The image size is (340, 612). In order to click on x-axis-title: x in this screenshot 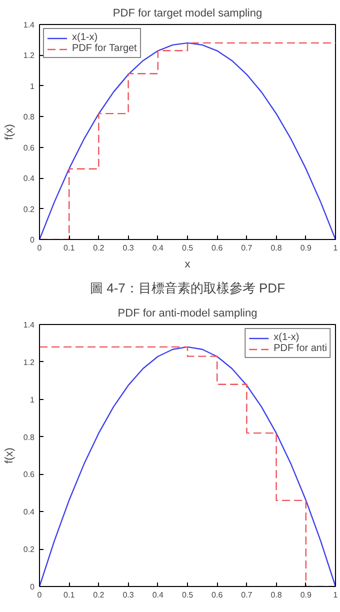, I will do `click(187, 264)`.